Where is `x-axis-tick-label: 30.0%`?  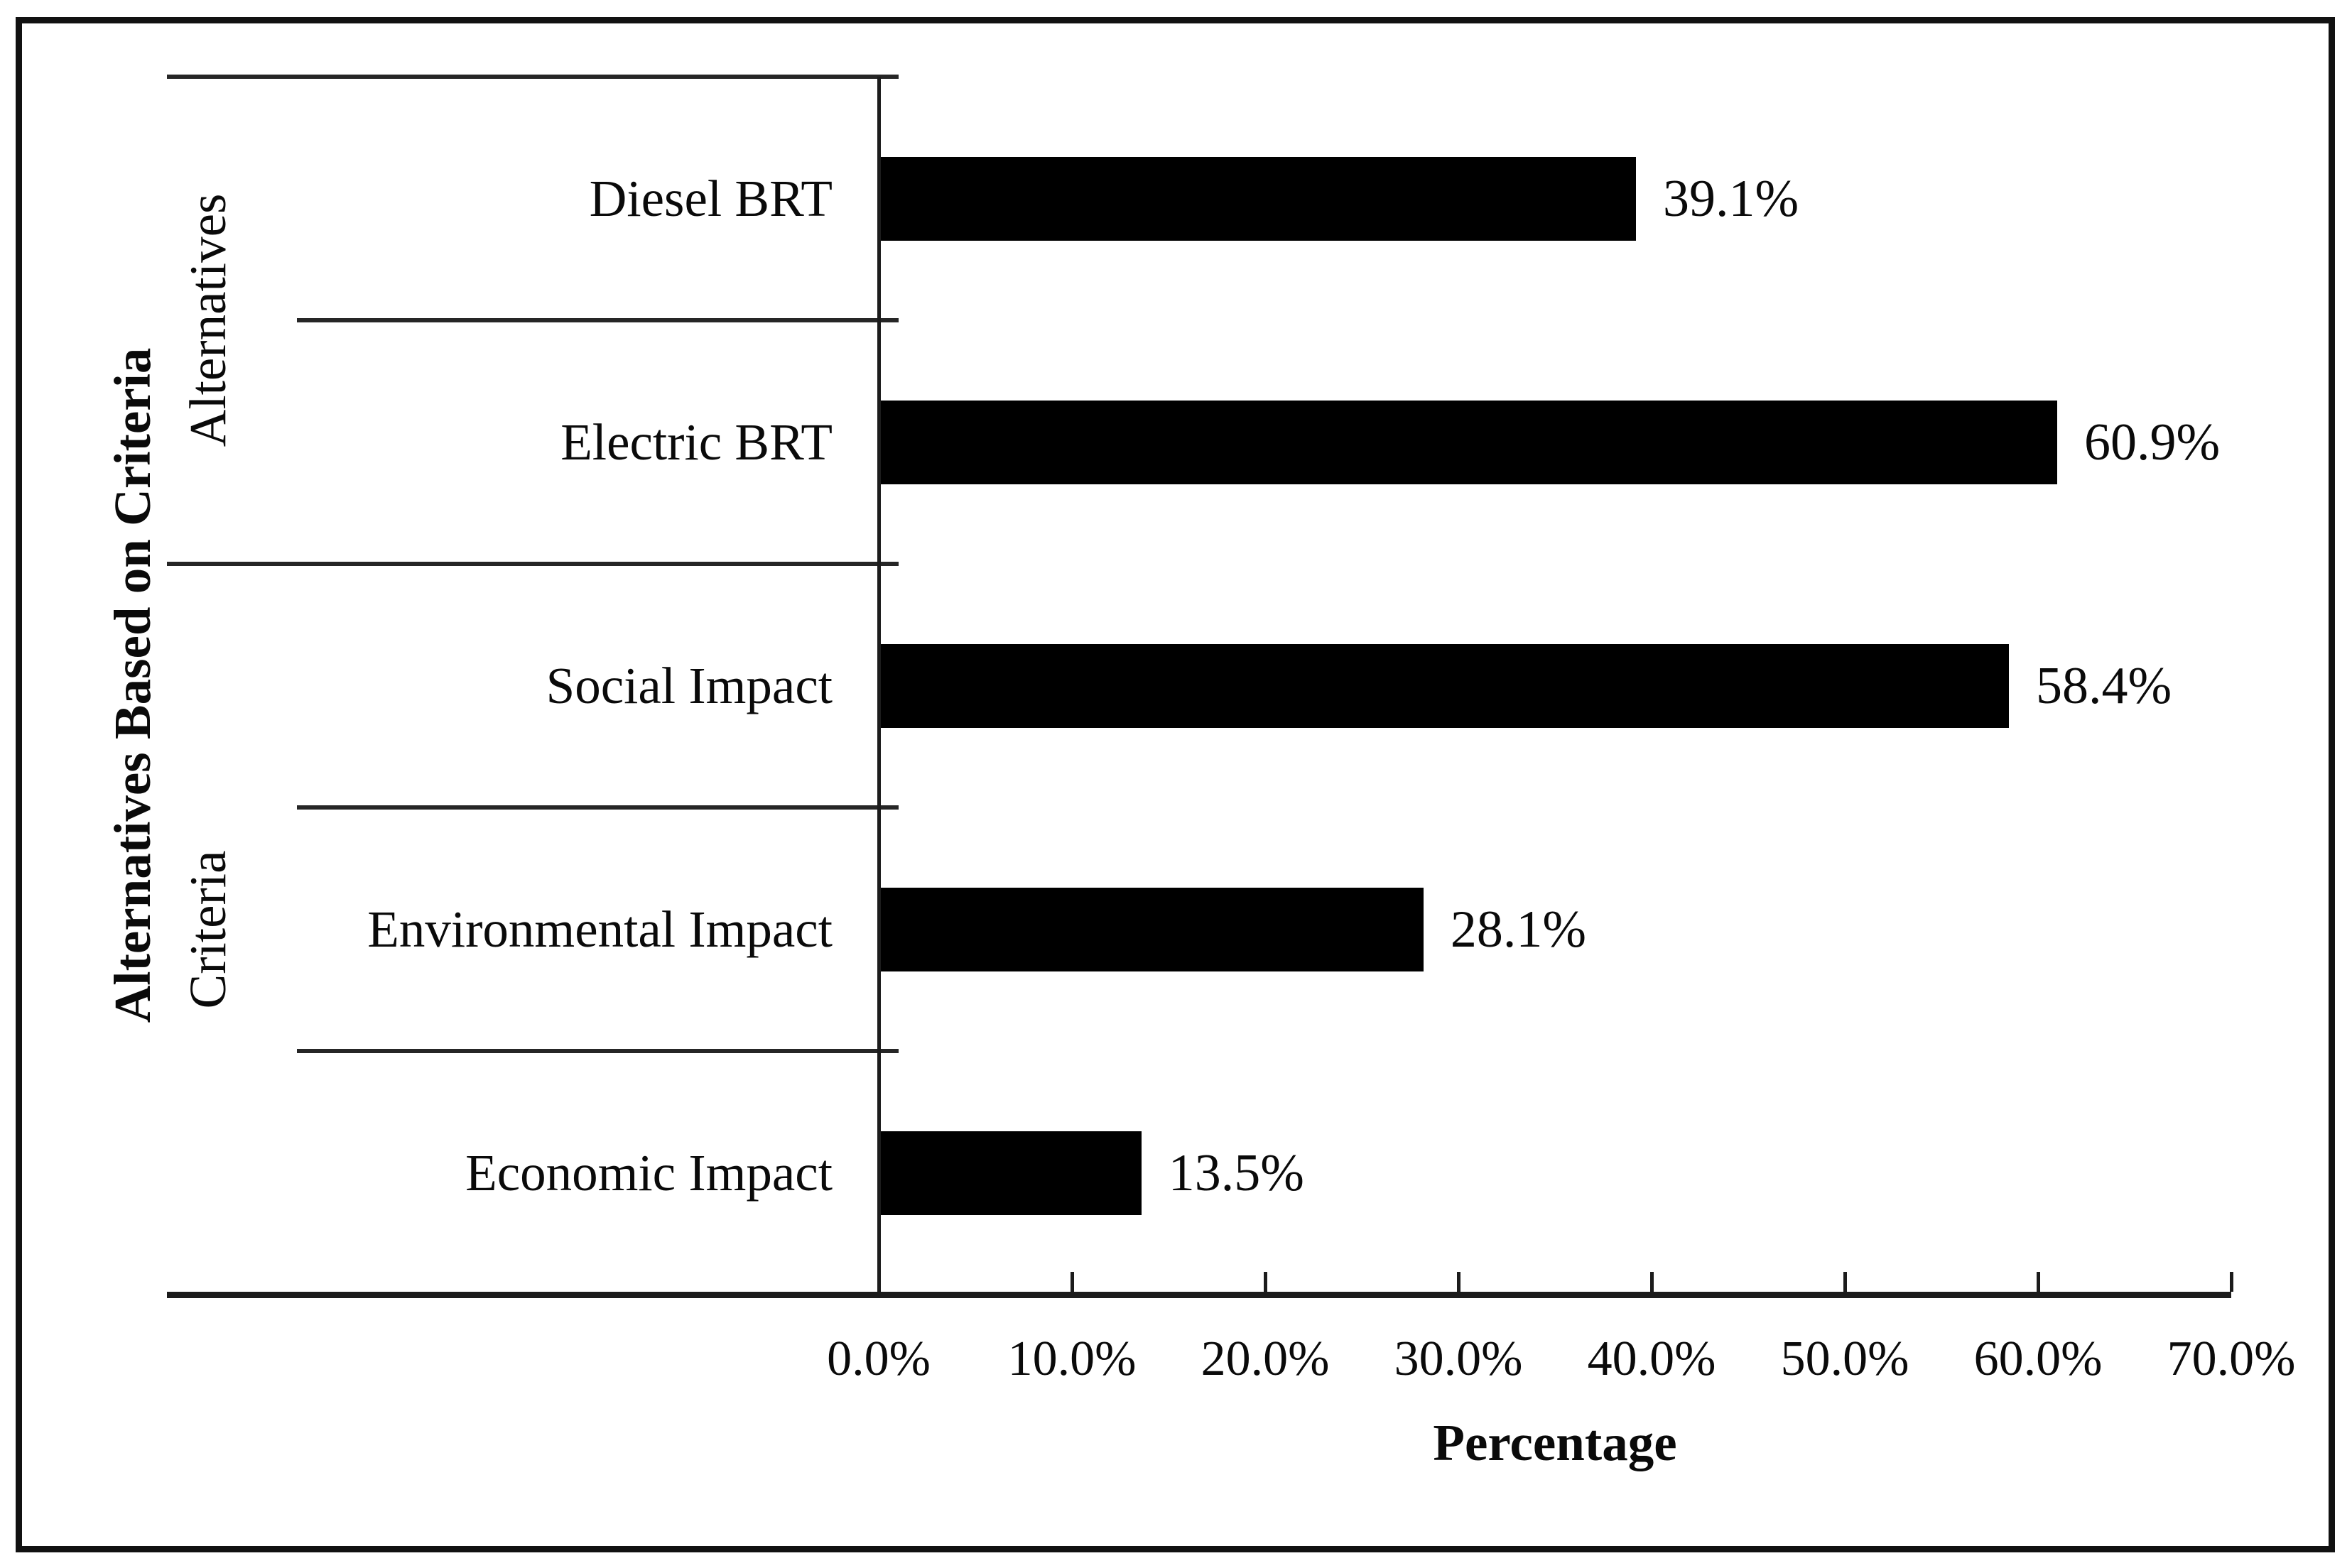 x-axis-tick-label: 30.0% is located at coordinates (1459, 1359).